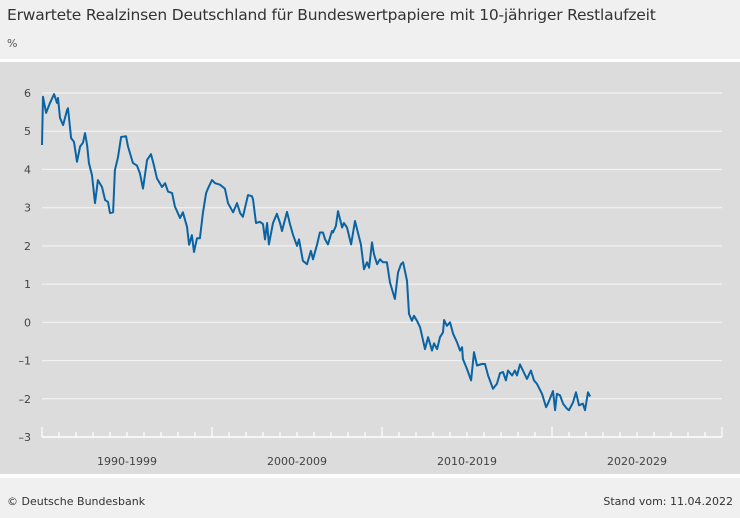  I want to click on y-tick-label: 2, so click(27, 246).